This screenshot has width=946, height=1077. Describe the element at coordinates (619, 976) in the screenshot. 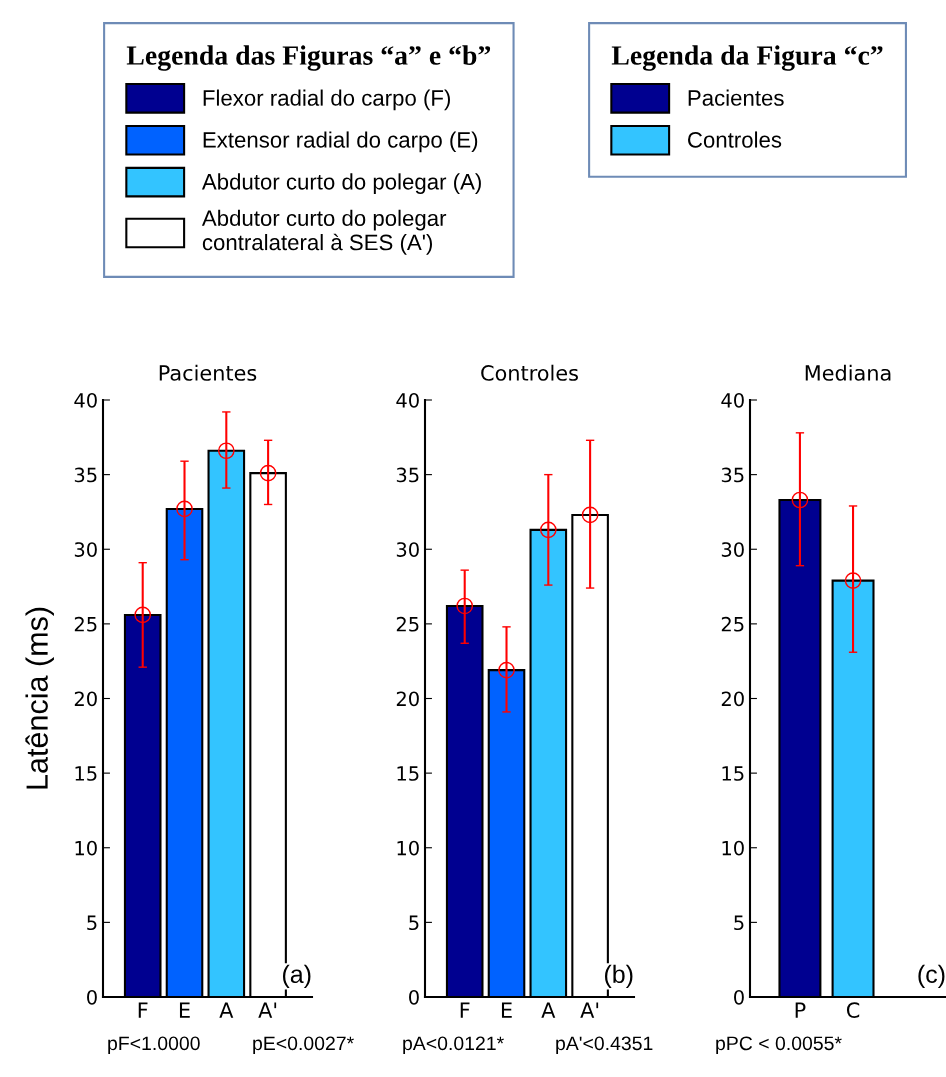

I see `annotation: (b)` at that location.